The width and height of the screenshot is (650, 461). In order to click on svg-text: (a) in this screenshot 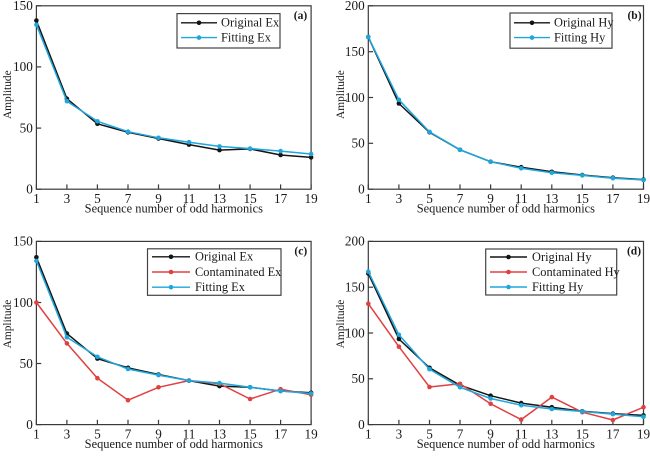, I will do `click(301, 16)`.